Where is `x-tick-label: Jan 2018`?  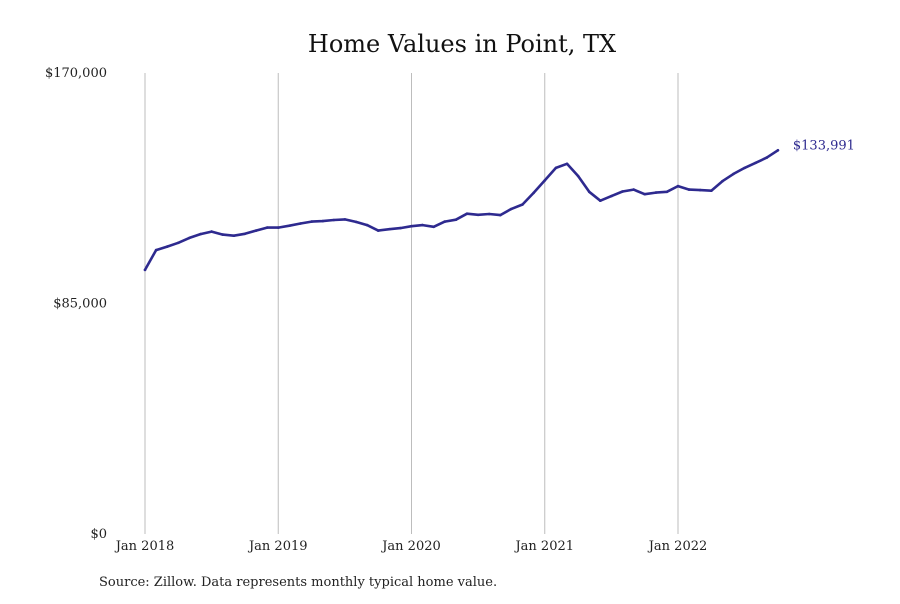 x-tick-label: Jan 2018 is located at coordinates (144, 546).